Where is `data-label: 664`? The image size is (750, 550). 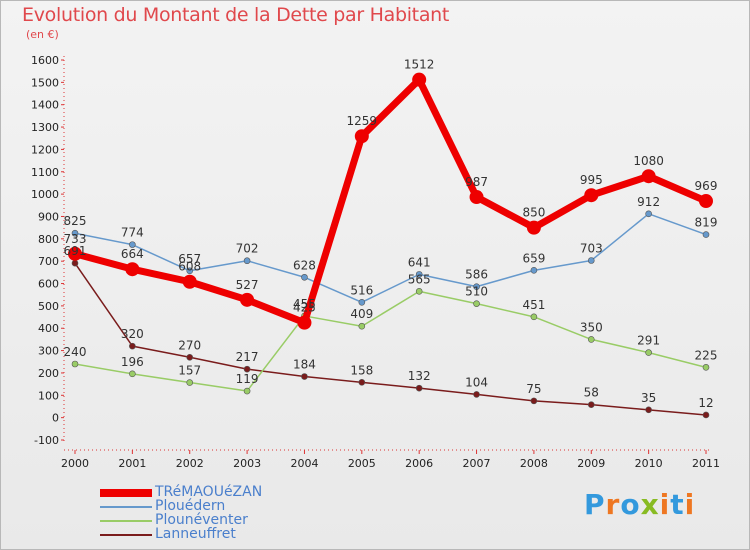
data-label: 664 is located at coordinates (132, 254).